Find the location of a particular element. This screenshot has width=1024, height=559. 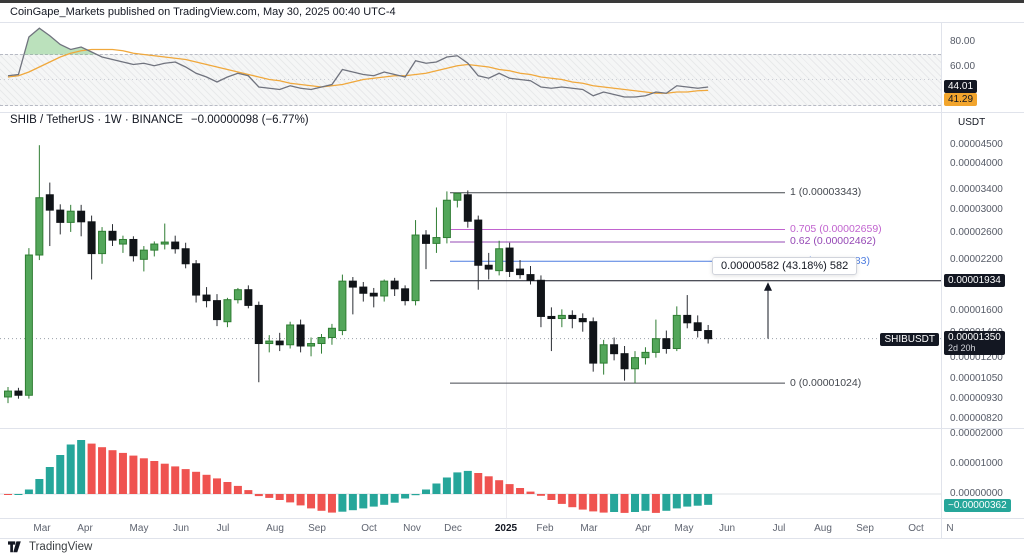

rsi-line is located at coordinates (358, 62).